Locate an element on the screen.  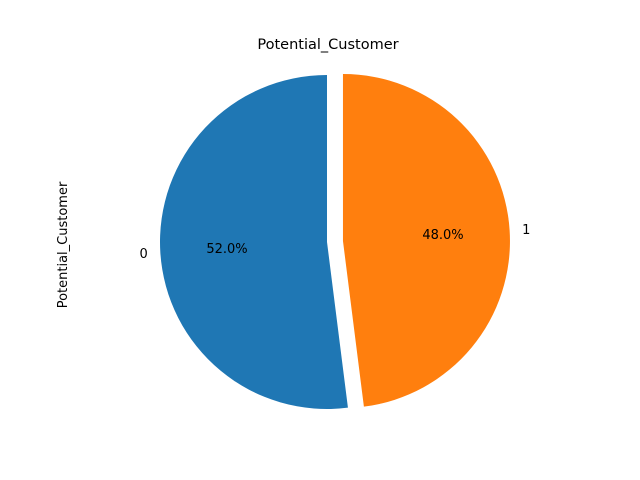
pie-percent-label-0: 52.0% is located at coordinates (226, 249).